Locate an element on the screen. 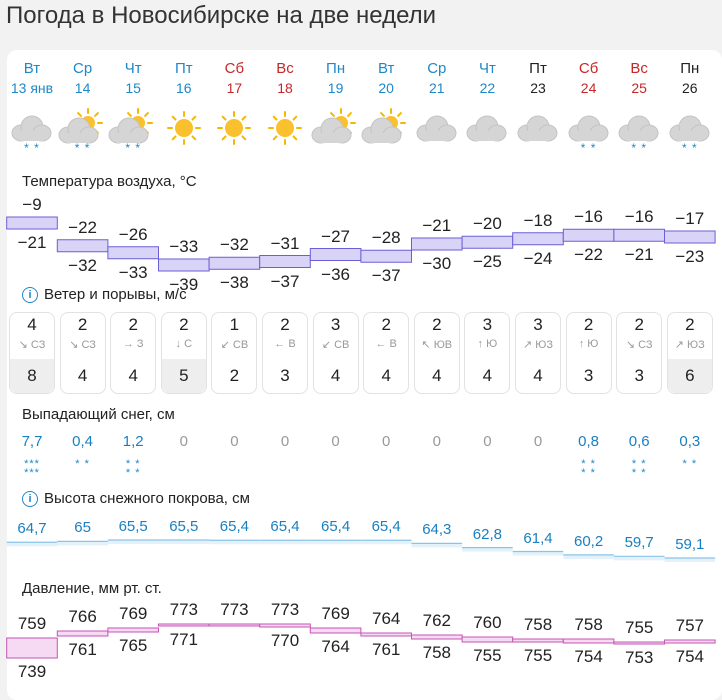 This screenshot has width=722, height=700. pressure-max: 755 is located at coordinates (639, 627).